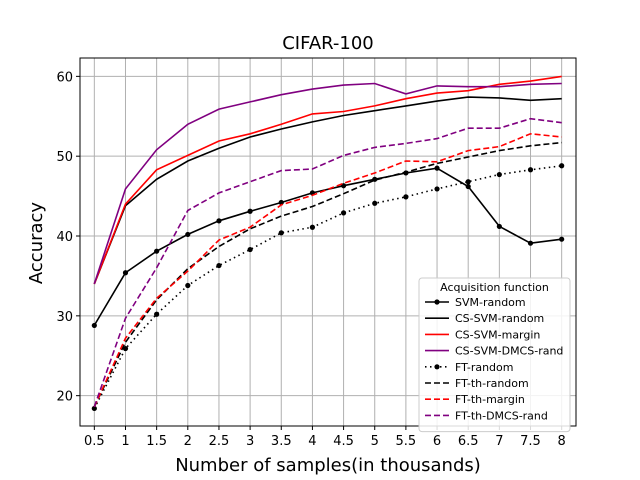 This screenshot has width=640, height=480. I want to click on legend-label: SVM-random, so click(490, 302).